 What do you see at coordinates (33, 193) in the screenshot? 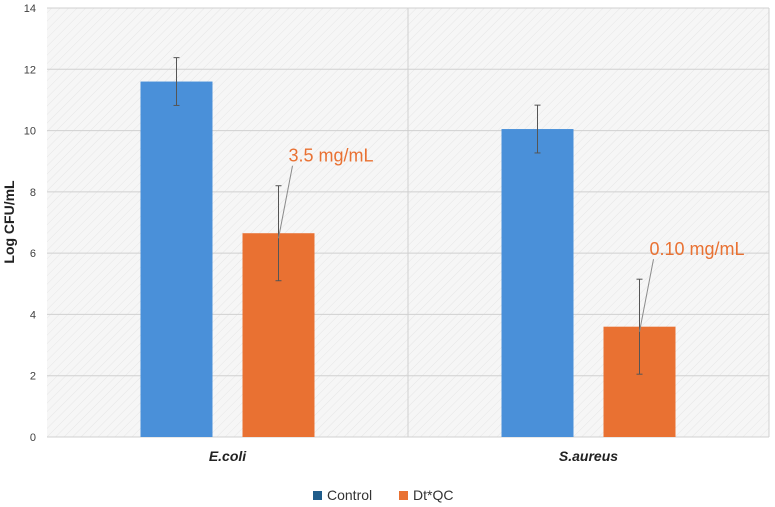
I see `y-tick-label: 8` at bounding box center [33, 193].